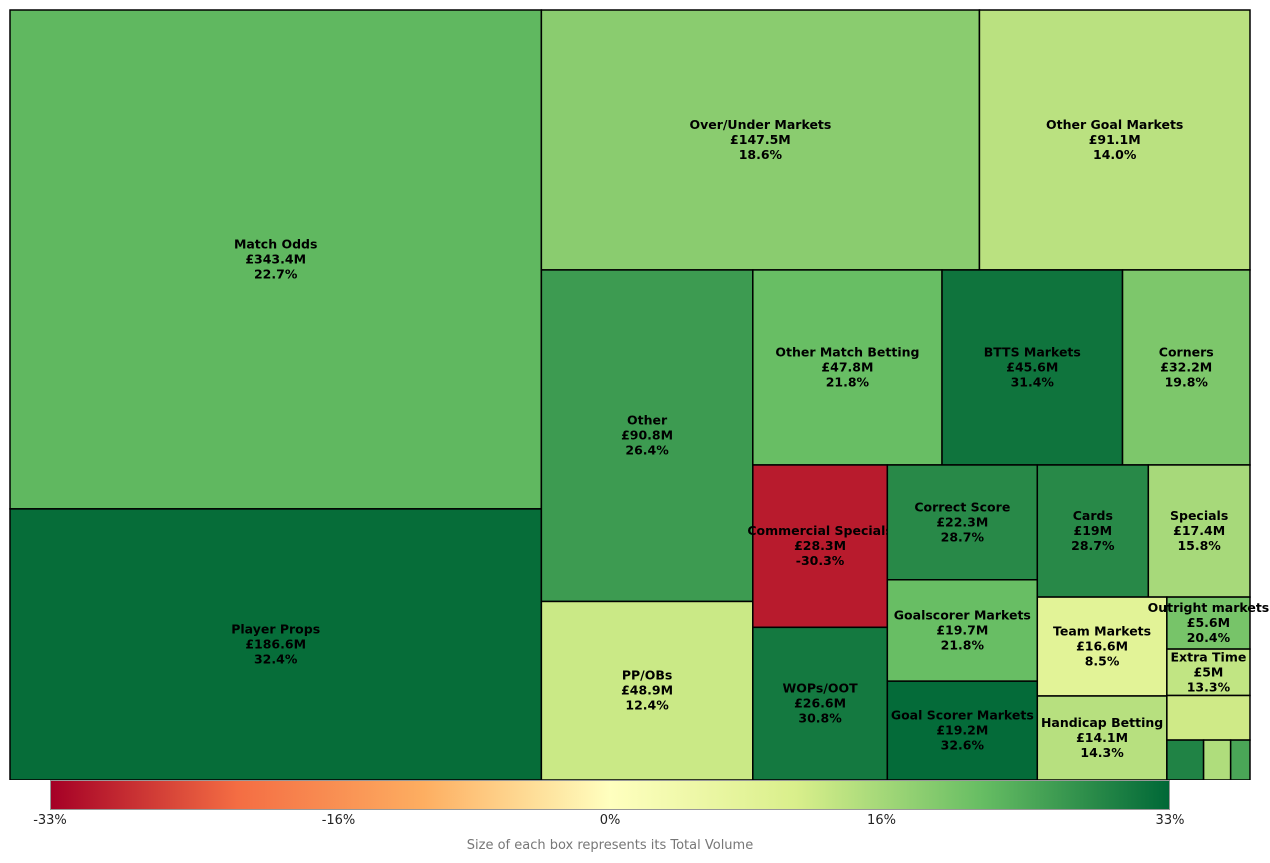 The width and height of the screenshot is (1270, 863). Describe the element at coordinates (761, 153) in the screenshot. I see `tile-change: 18.6%` at that location.